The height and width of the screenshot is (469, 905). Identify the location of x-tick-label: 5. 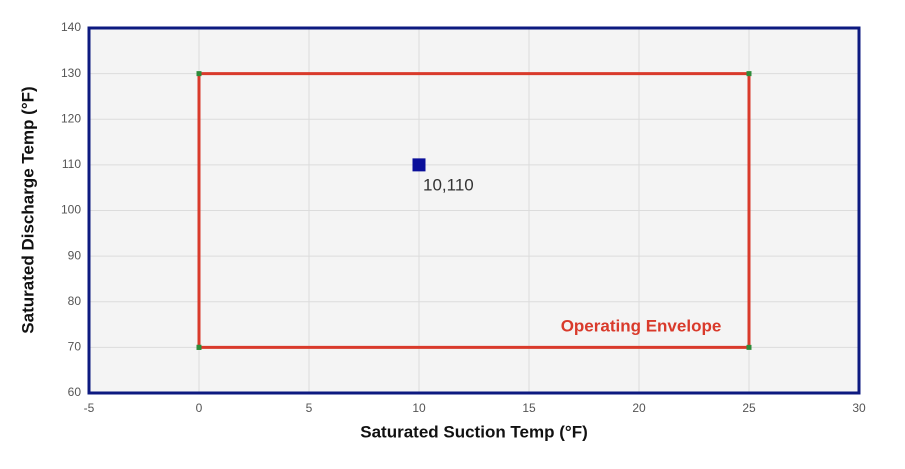
(309, 408).